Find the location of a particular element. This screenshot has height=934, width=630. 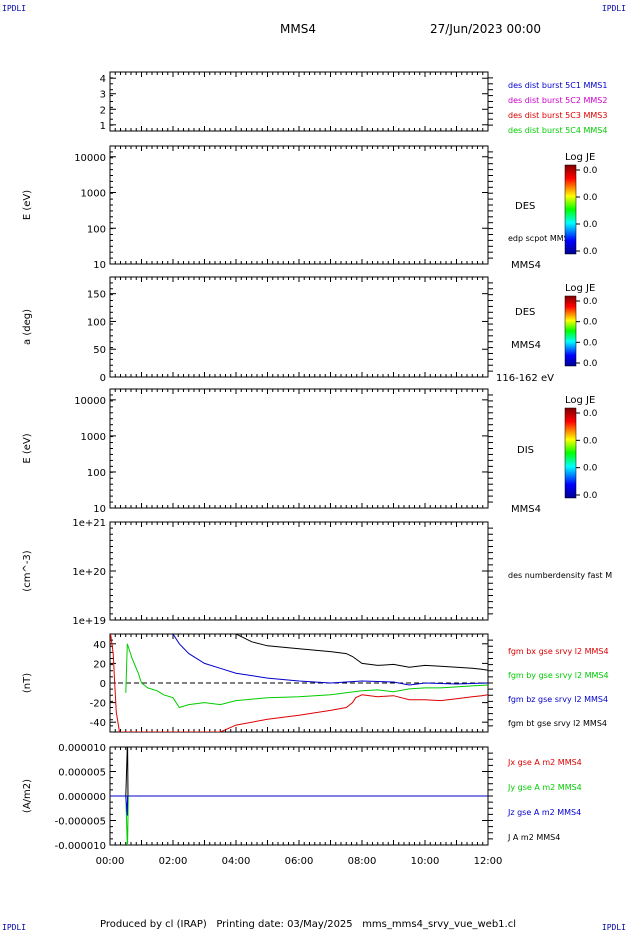

panel-2-side-label-2: edp scpot MMS4 is located at coordinates (541, 238).